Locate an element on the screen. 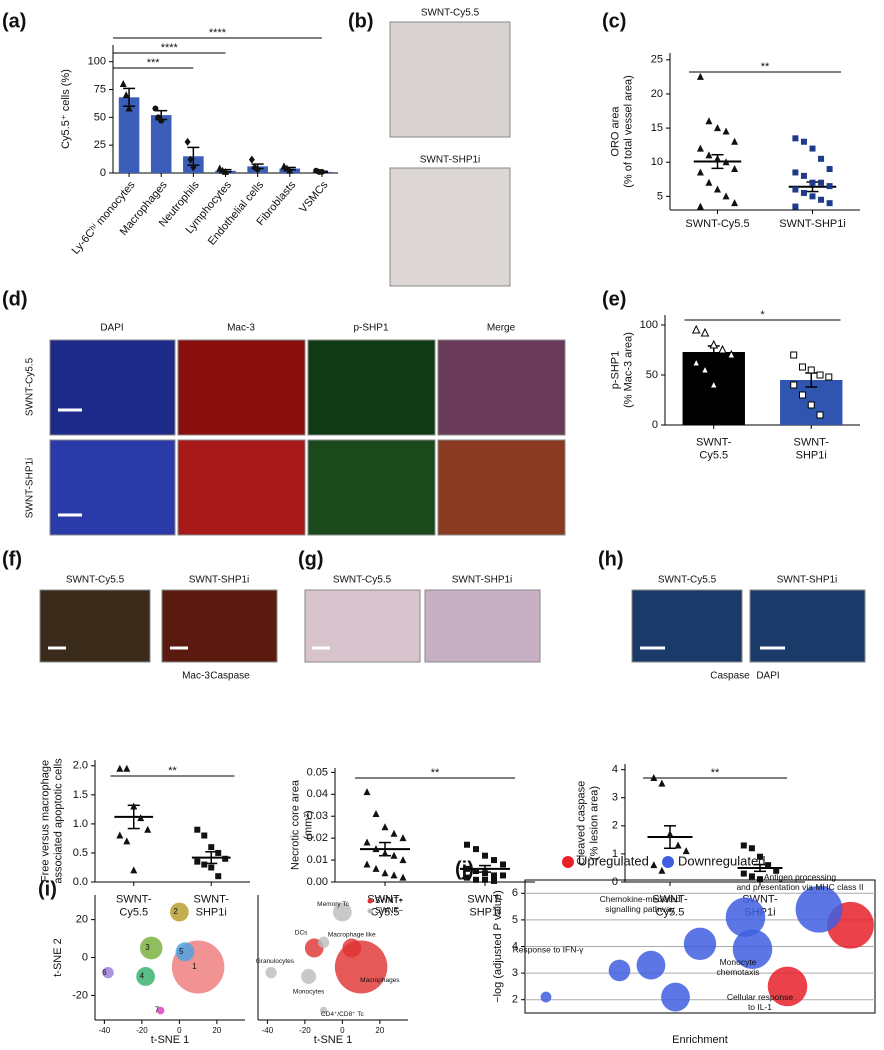 This screenshot has height=1050, width=884. x-tick-label: 0 is located at coordinates (342, 1030).